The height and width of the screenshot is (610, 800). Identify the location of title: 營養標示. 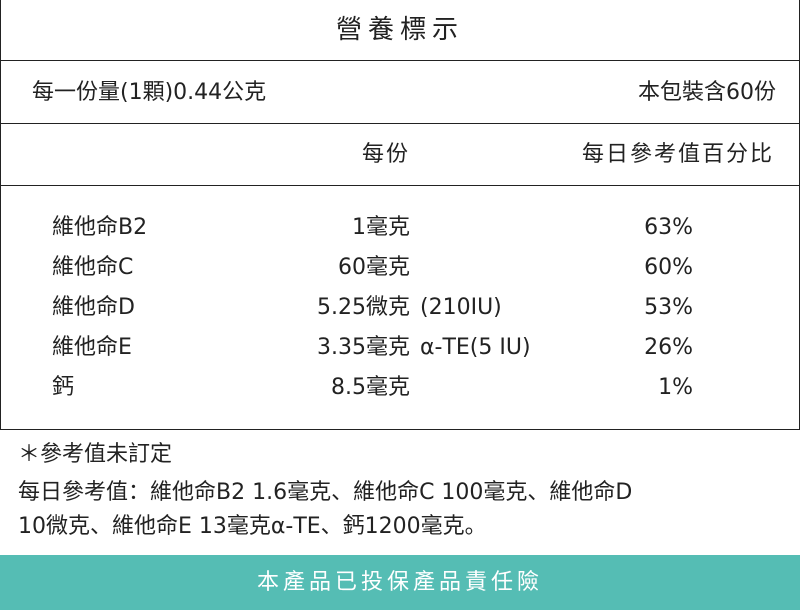
(399, 30).